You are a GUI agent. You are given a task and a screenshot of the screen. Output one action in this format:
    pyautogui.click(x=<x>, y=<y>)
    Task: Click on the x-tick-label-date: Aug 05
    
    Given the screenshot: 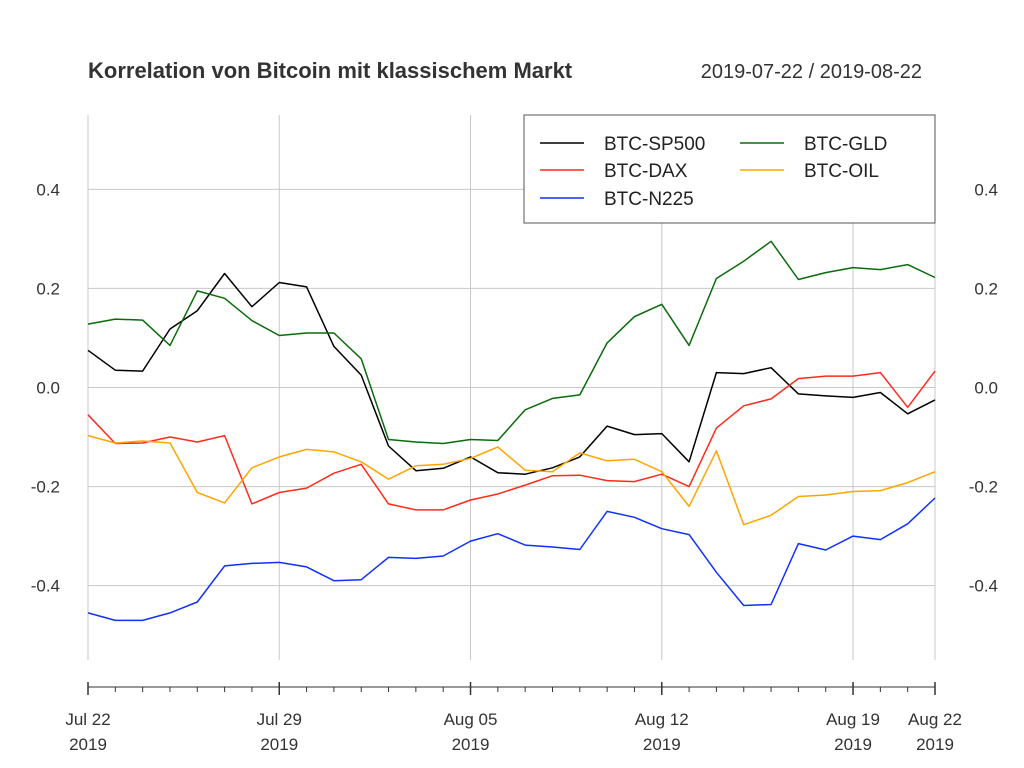 What is the action you would take?
    pyautogui.click(x=471, y=719)
    